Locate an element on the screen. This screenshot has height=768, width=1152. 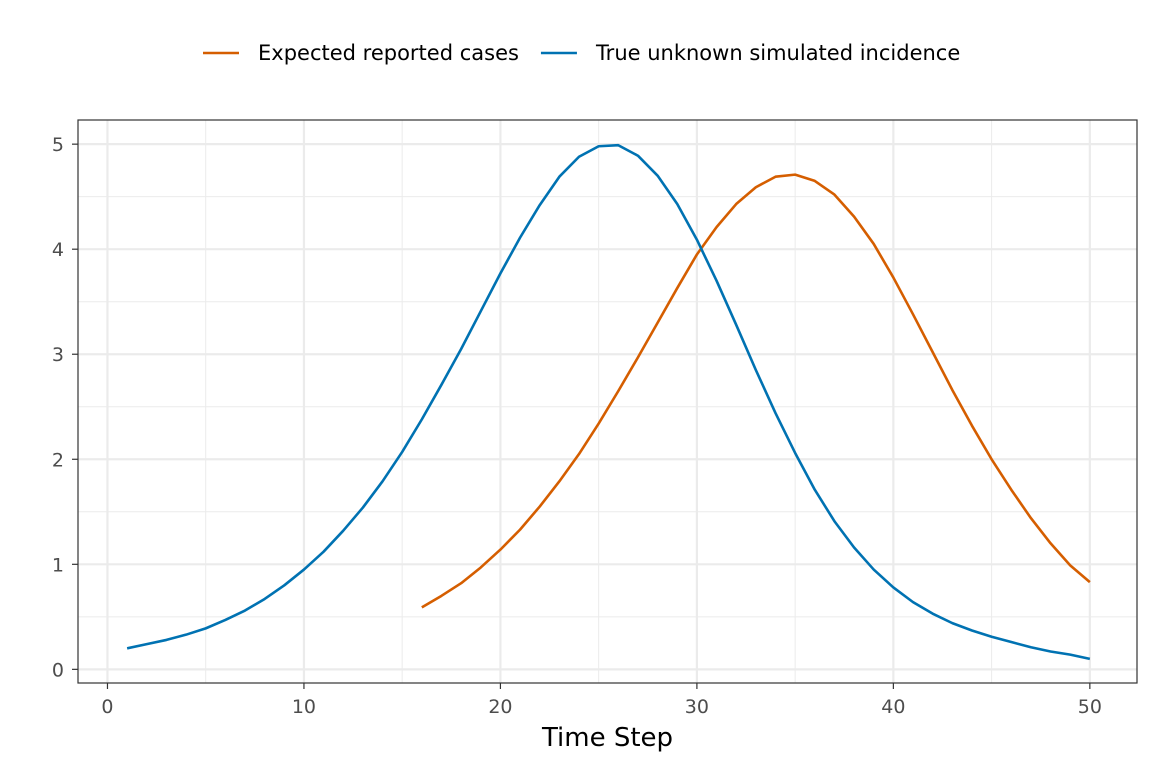
legend-label-2: True unknown simulated incidence is located at coordinates (777, 53).